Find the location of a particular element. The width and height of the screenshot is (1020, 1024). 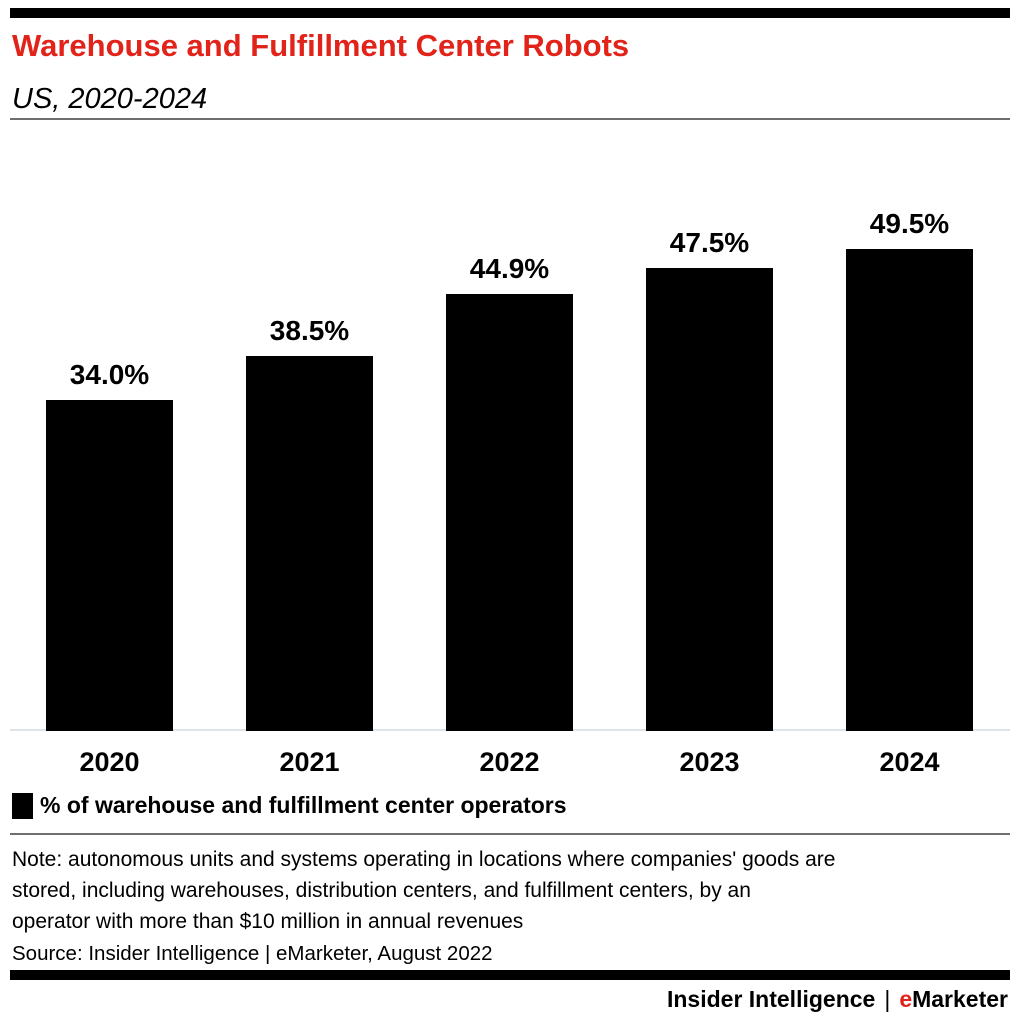

bar-column: 47.5% is located at coordinates (709, 480).